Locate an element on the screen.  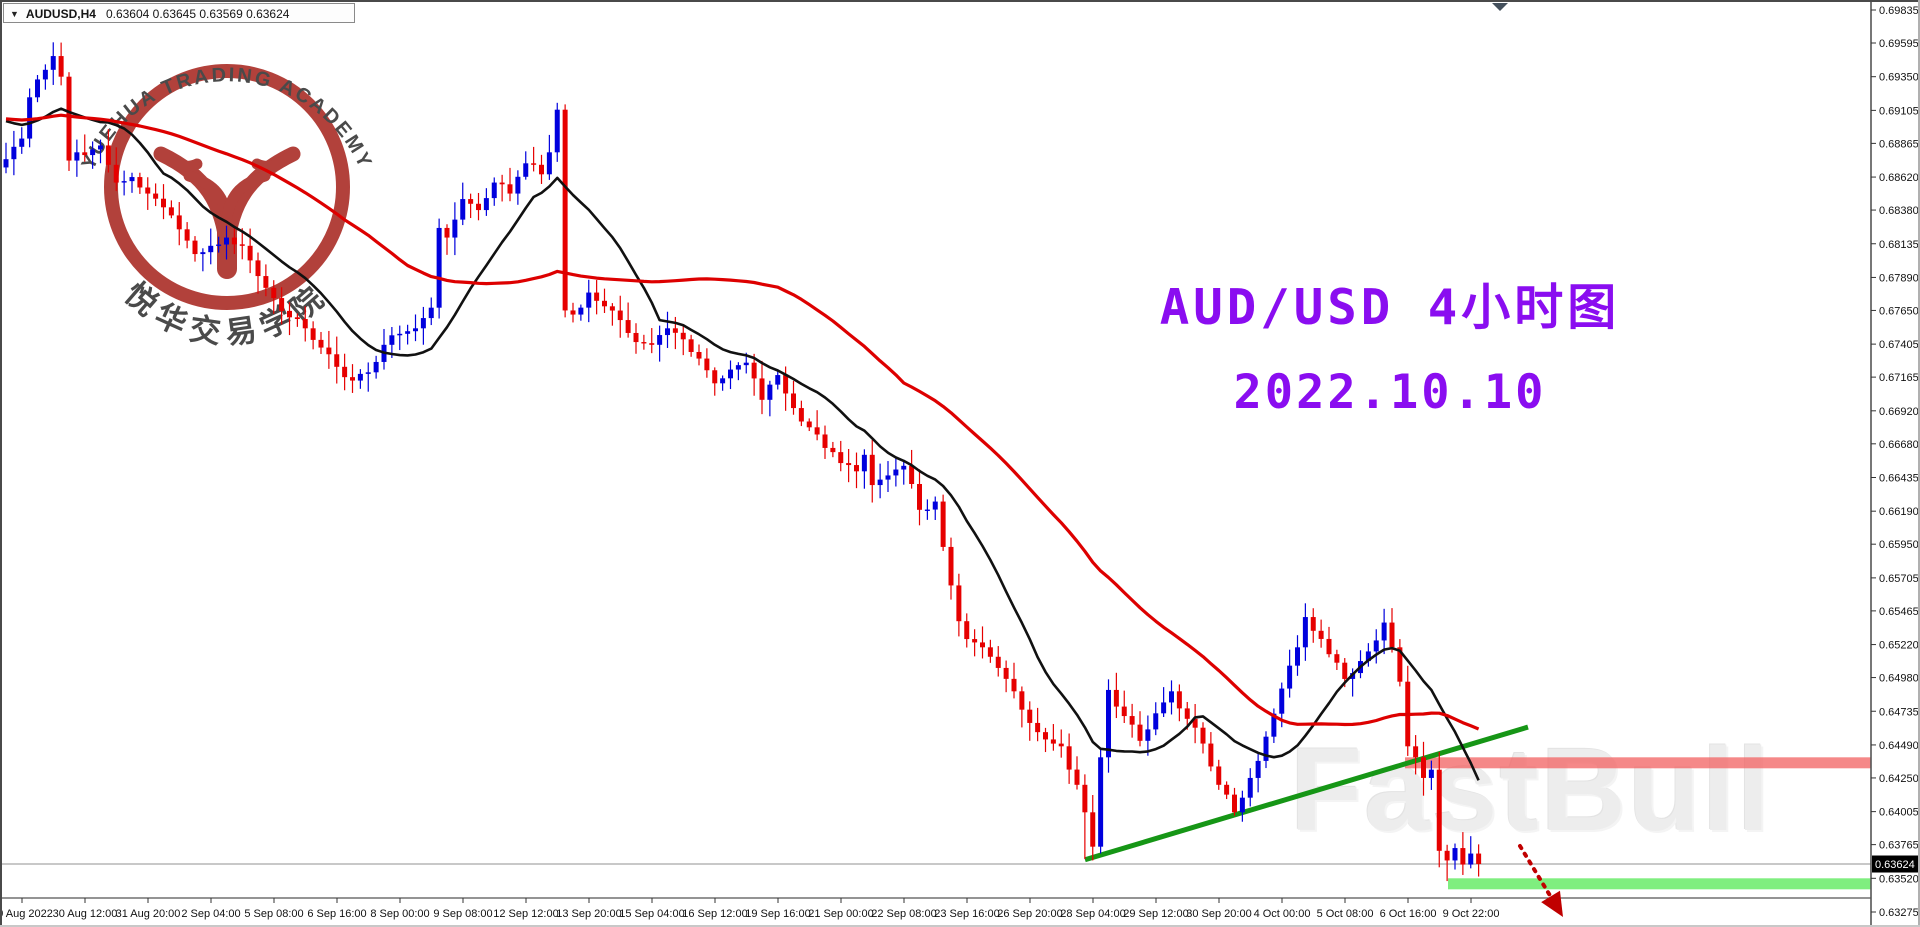
current-price-label: 0.63624 is located at coordinates (1895, 865).